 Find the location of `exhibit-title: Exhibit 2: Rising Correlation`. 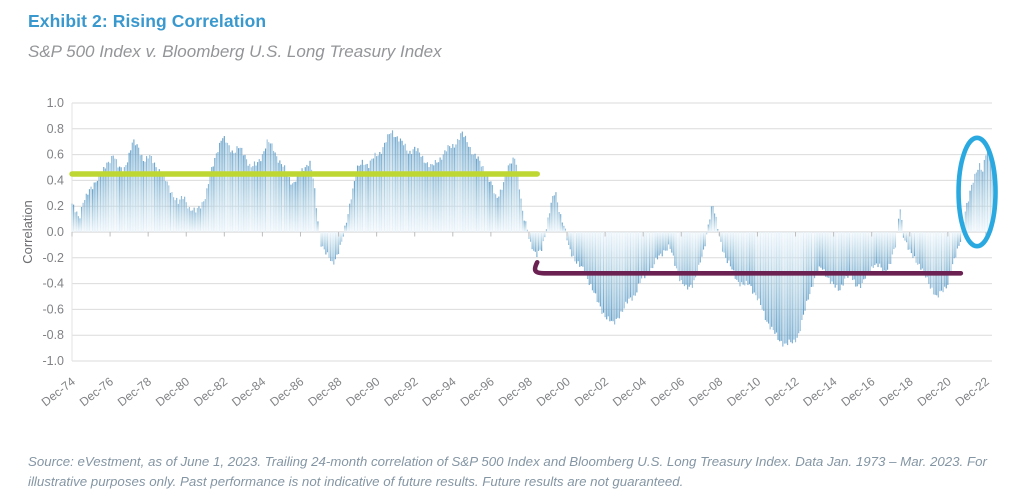

exhibit-title: Exhibit 2: Rising Correlation is located at coordinates (147, 21).